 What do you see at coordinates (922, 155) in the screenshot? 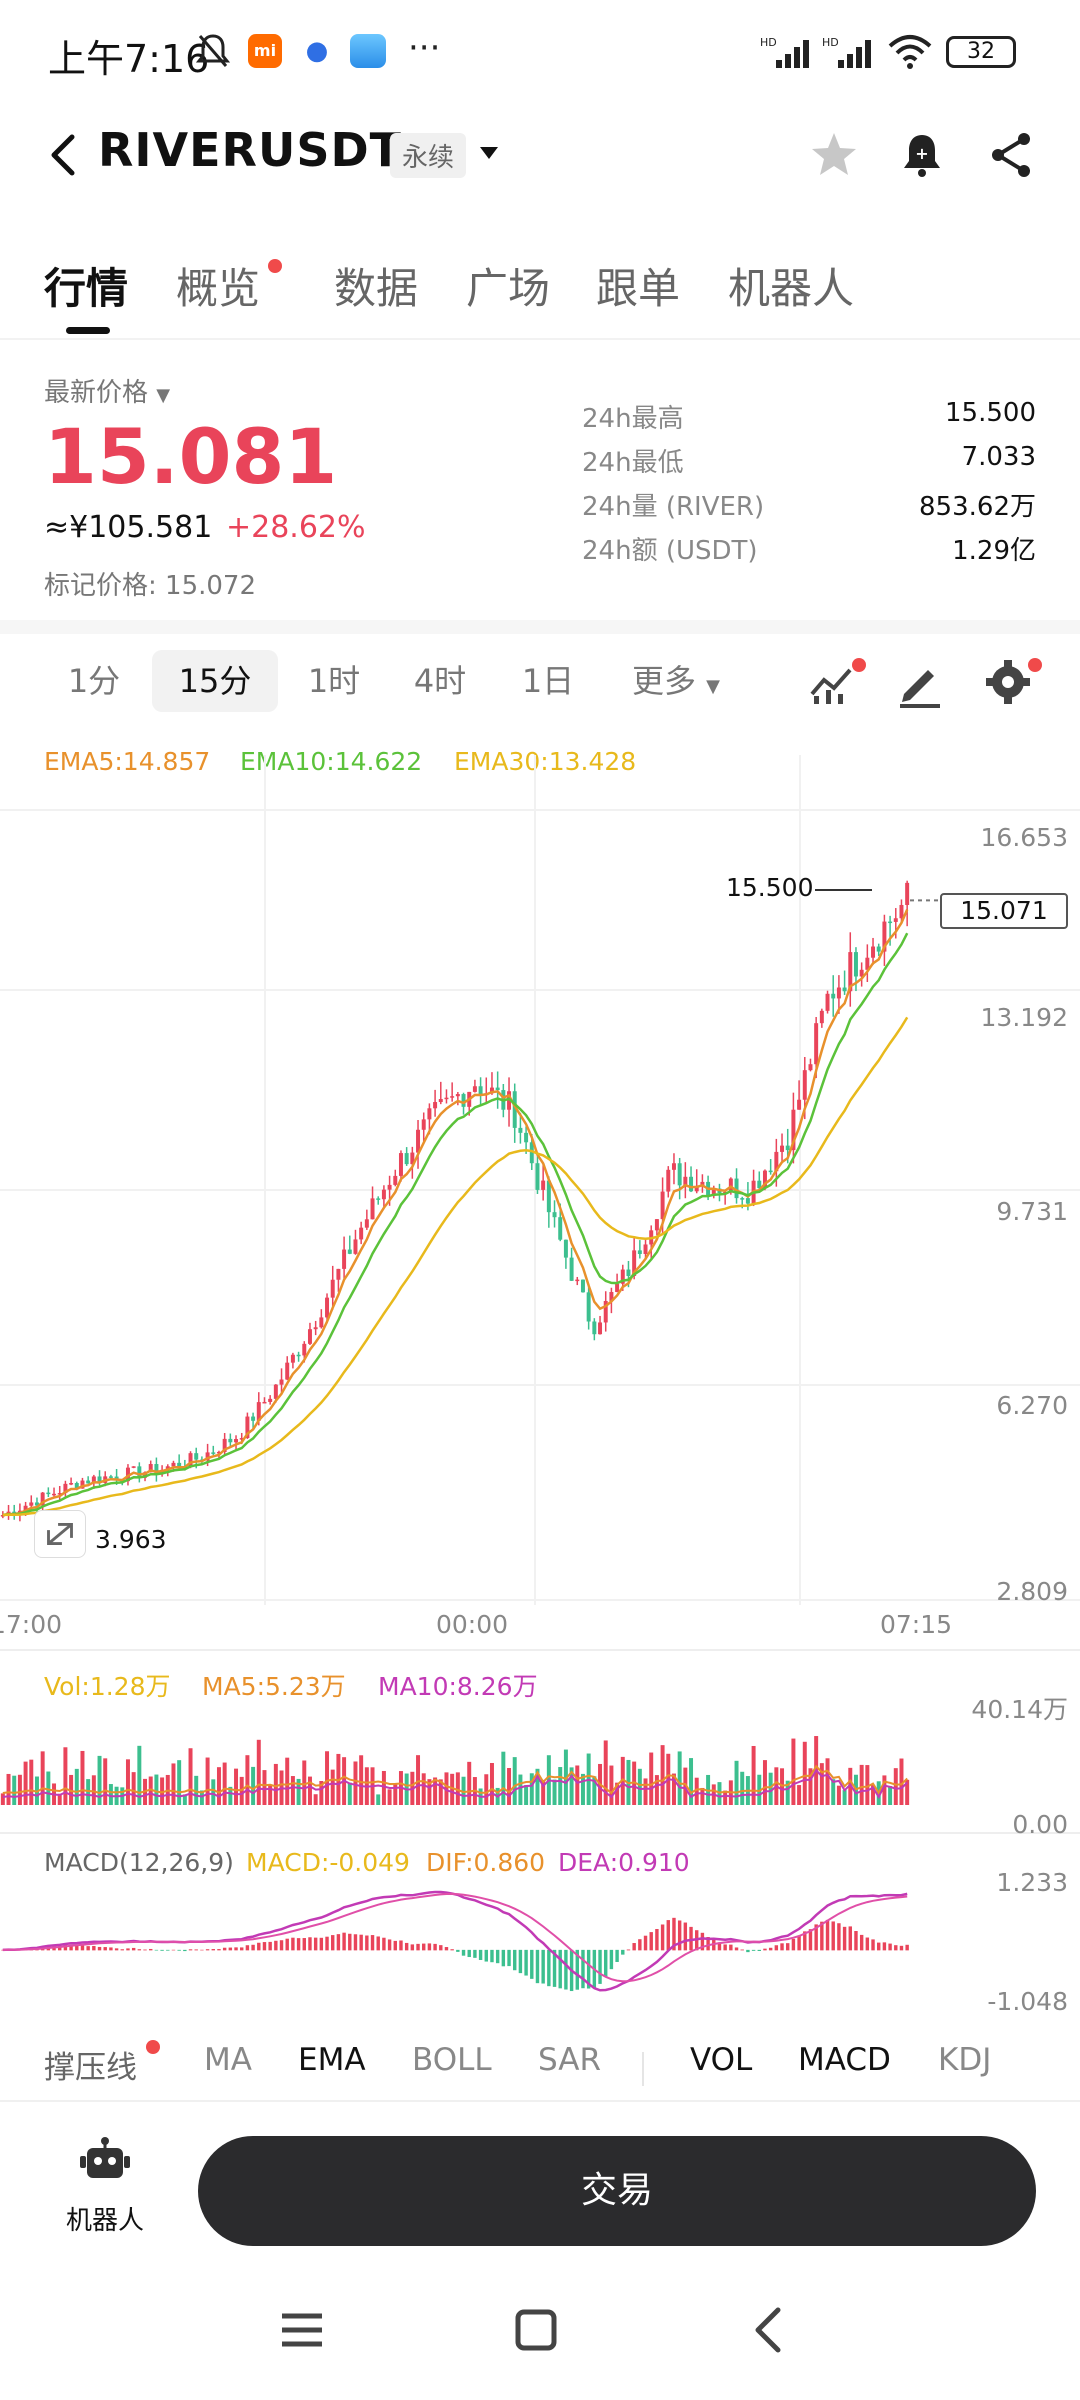
I see `alert-bell-icon: +` at bounding box center [922, 155].